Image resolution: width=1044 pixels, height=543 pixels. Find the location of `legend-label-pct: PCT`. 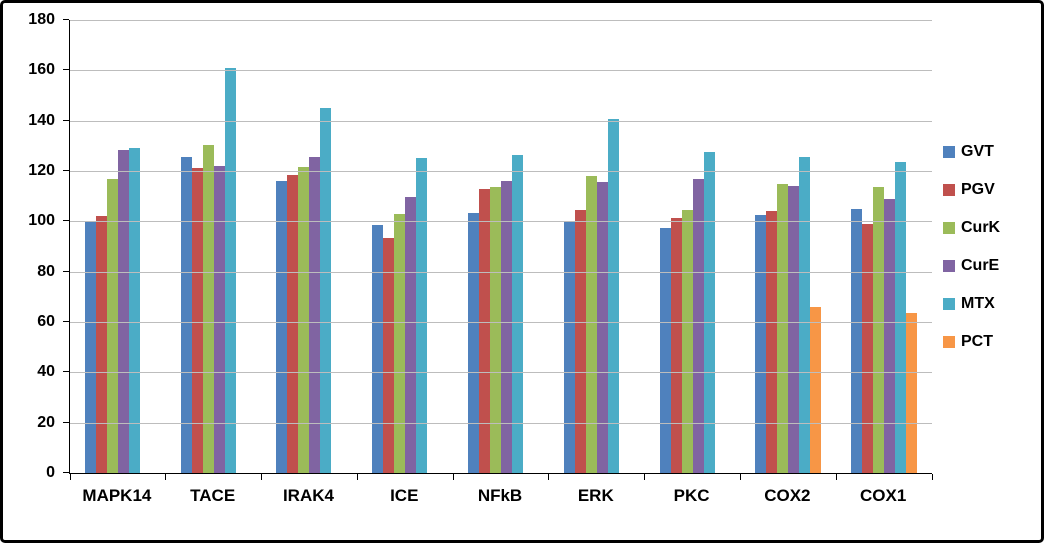

legend-label-pct: PCT is located at coordinates (977, 341).